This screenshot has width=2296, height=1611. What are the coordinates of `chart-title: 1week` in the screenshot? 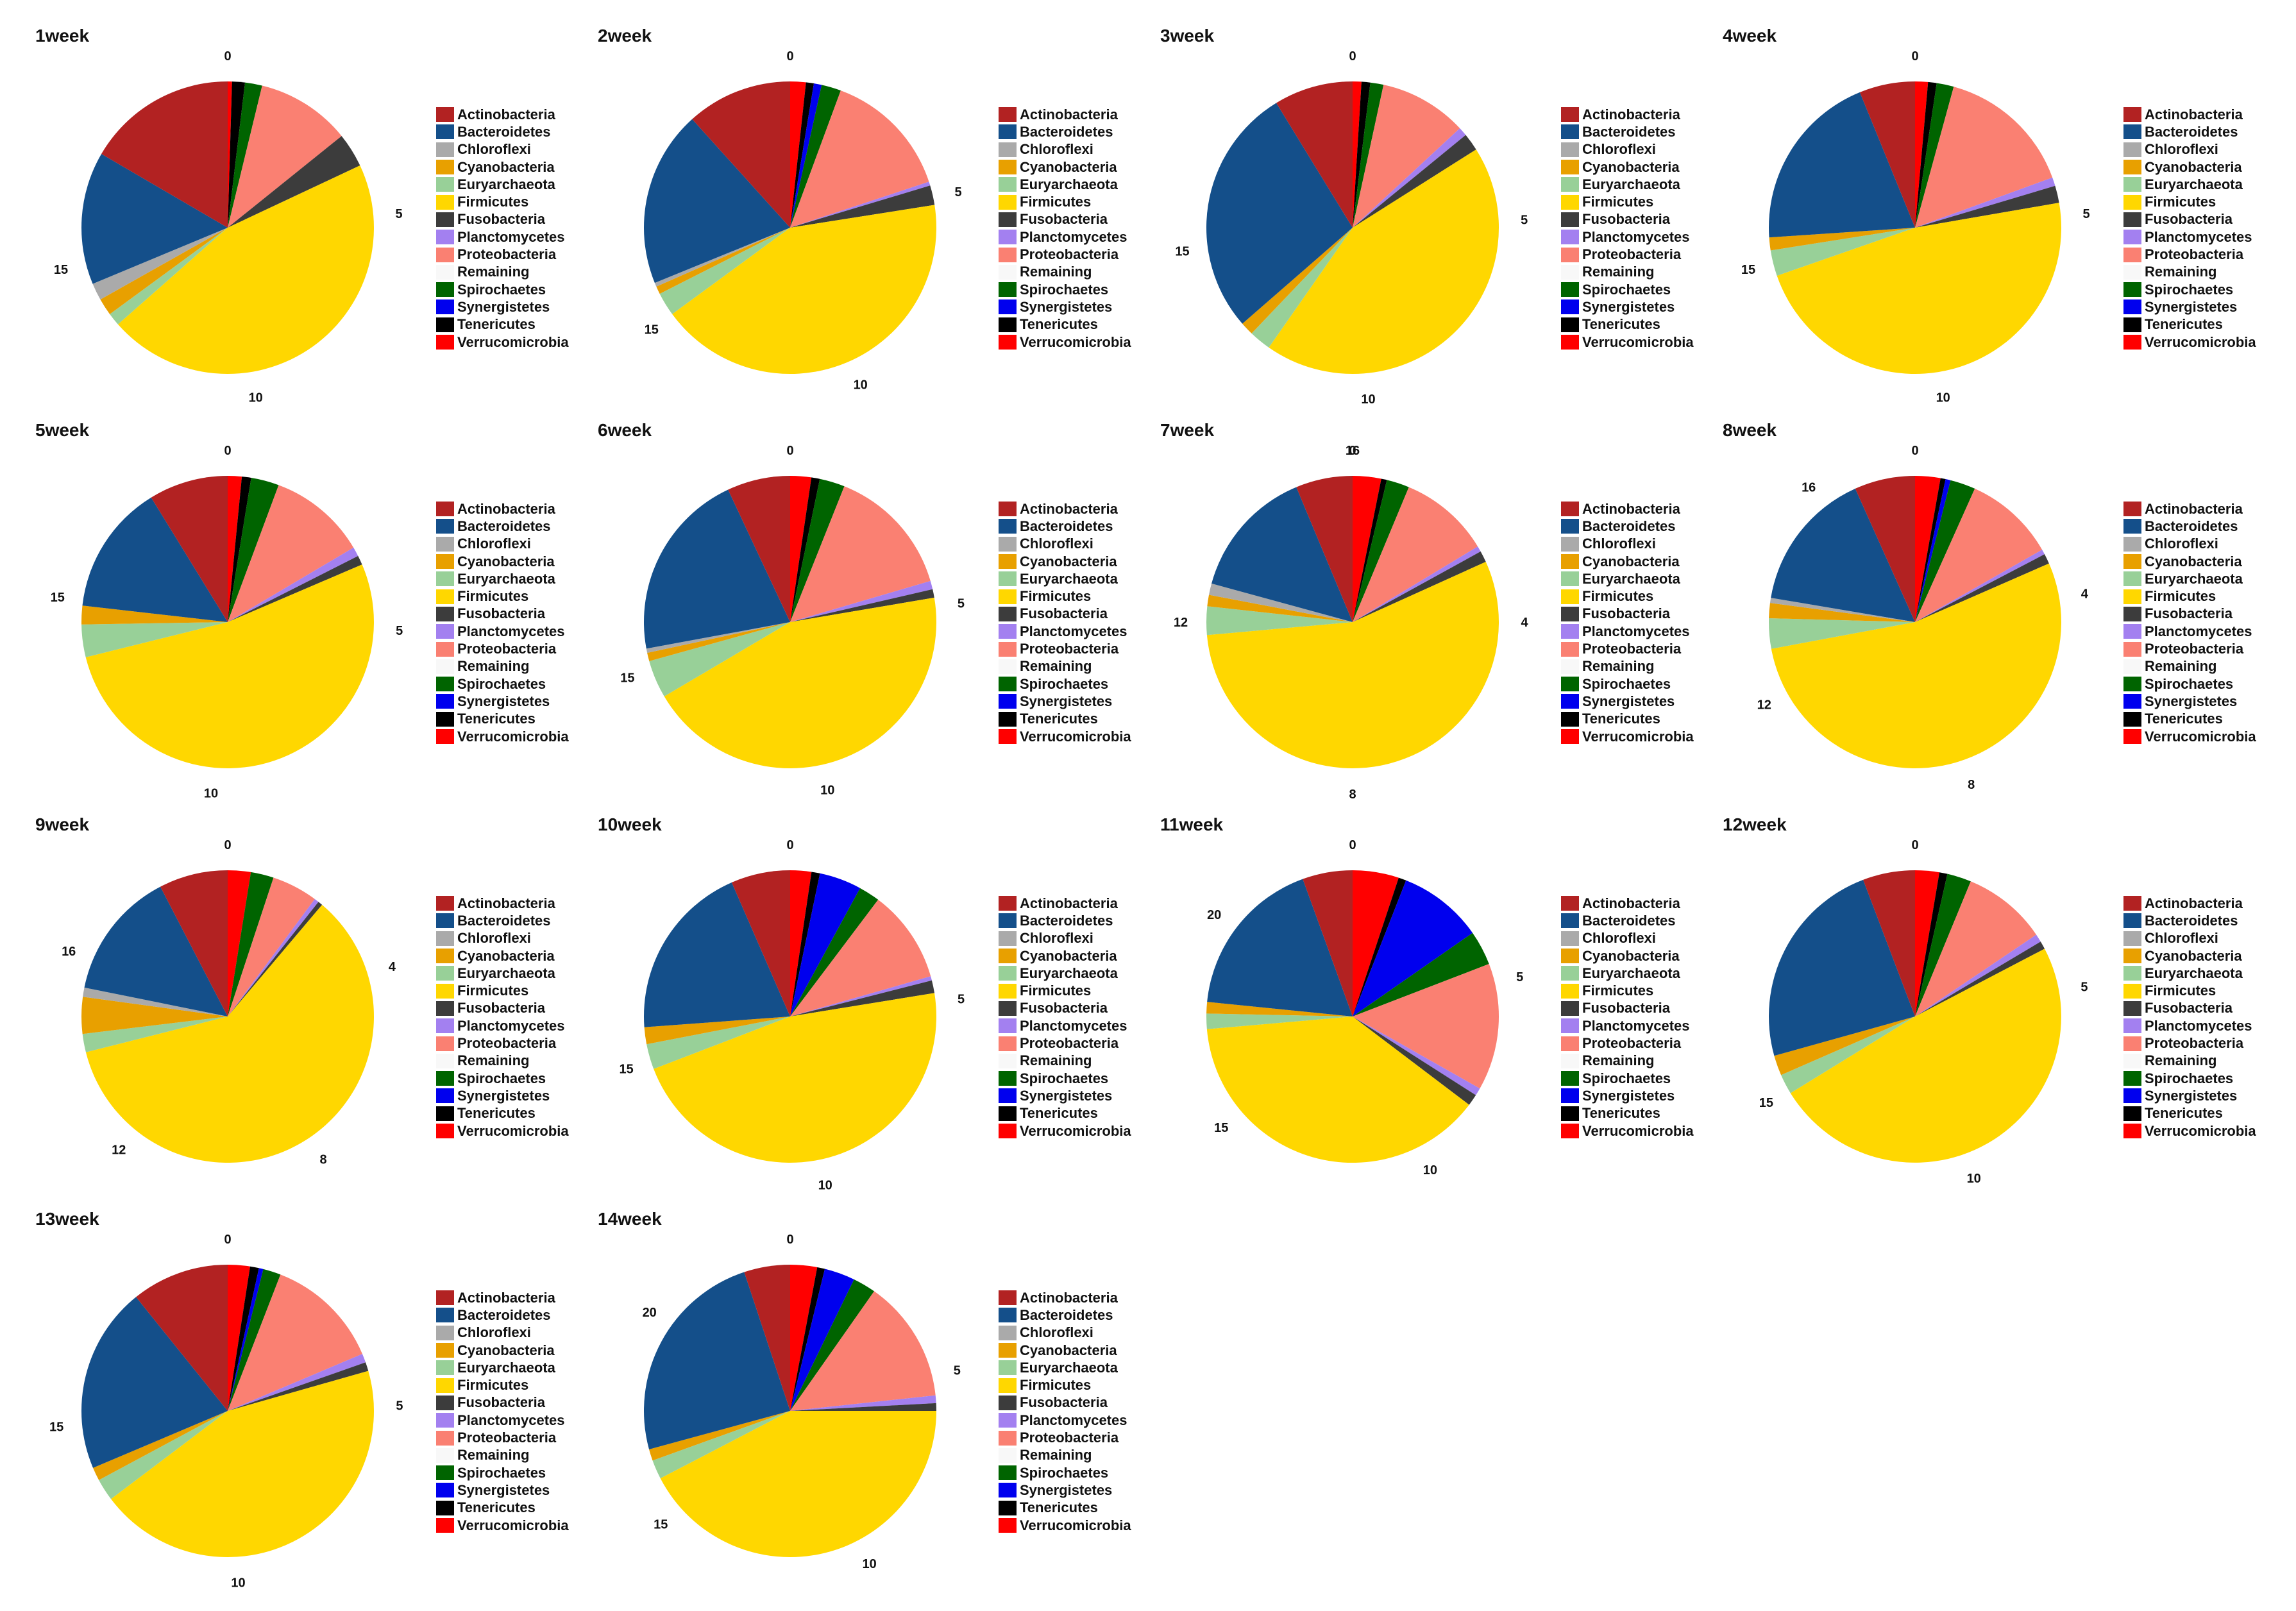 It's located at (62, 36).